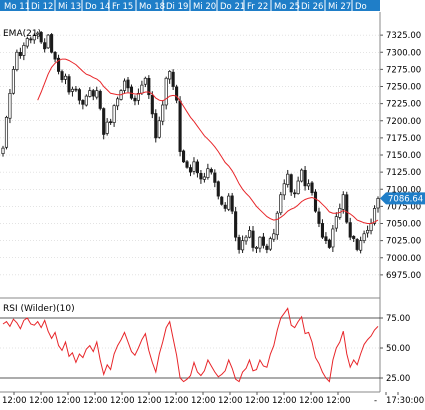 The height and width of the screenshot is (410, 425). What do you see at coordinates (403, 88) in the screenshot?
I see `price-tick-label: 7250.00` at bounding box center [403, 88].